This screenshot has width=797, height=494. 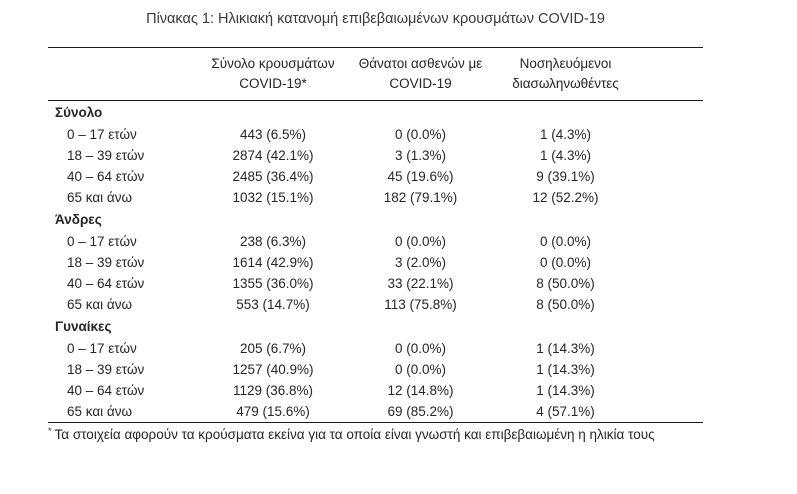 What do you see at coordinates (273, 83) in the screenshot?
I see `column-header-total-cases-line2: COVID-19*` at bounding box center [273, 83].